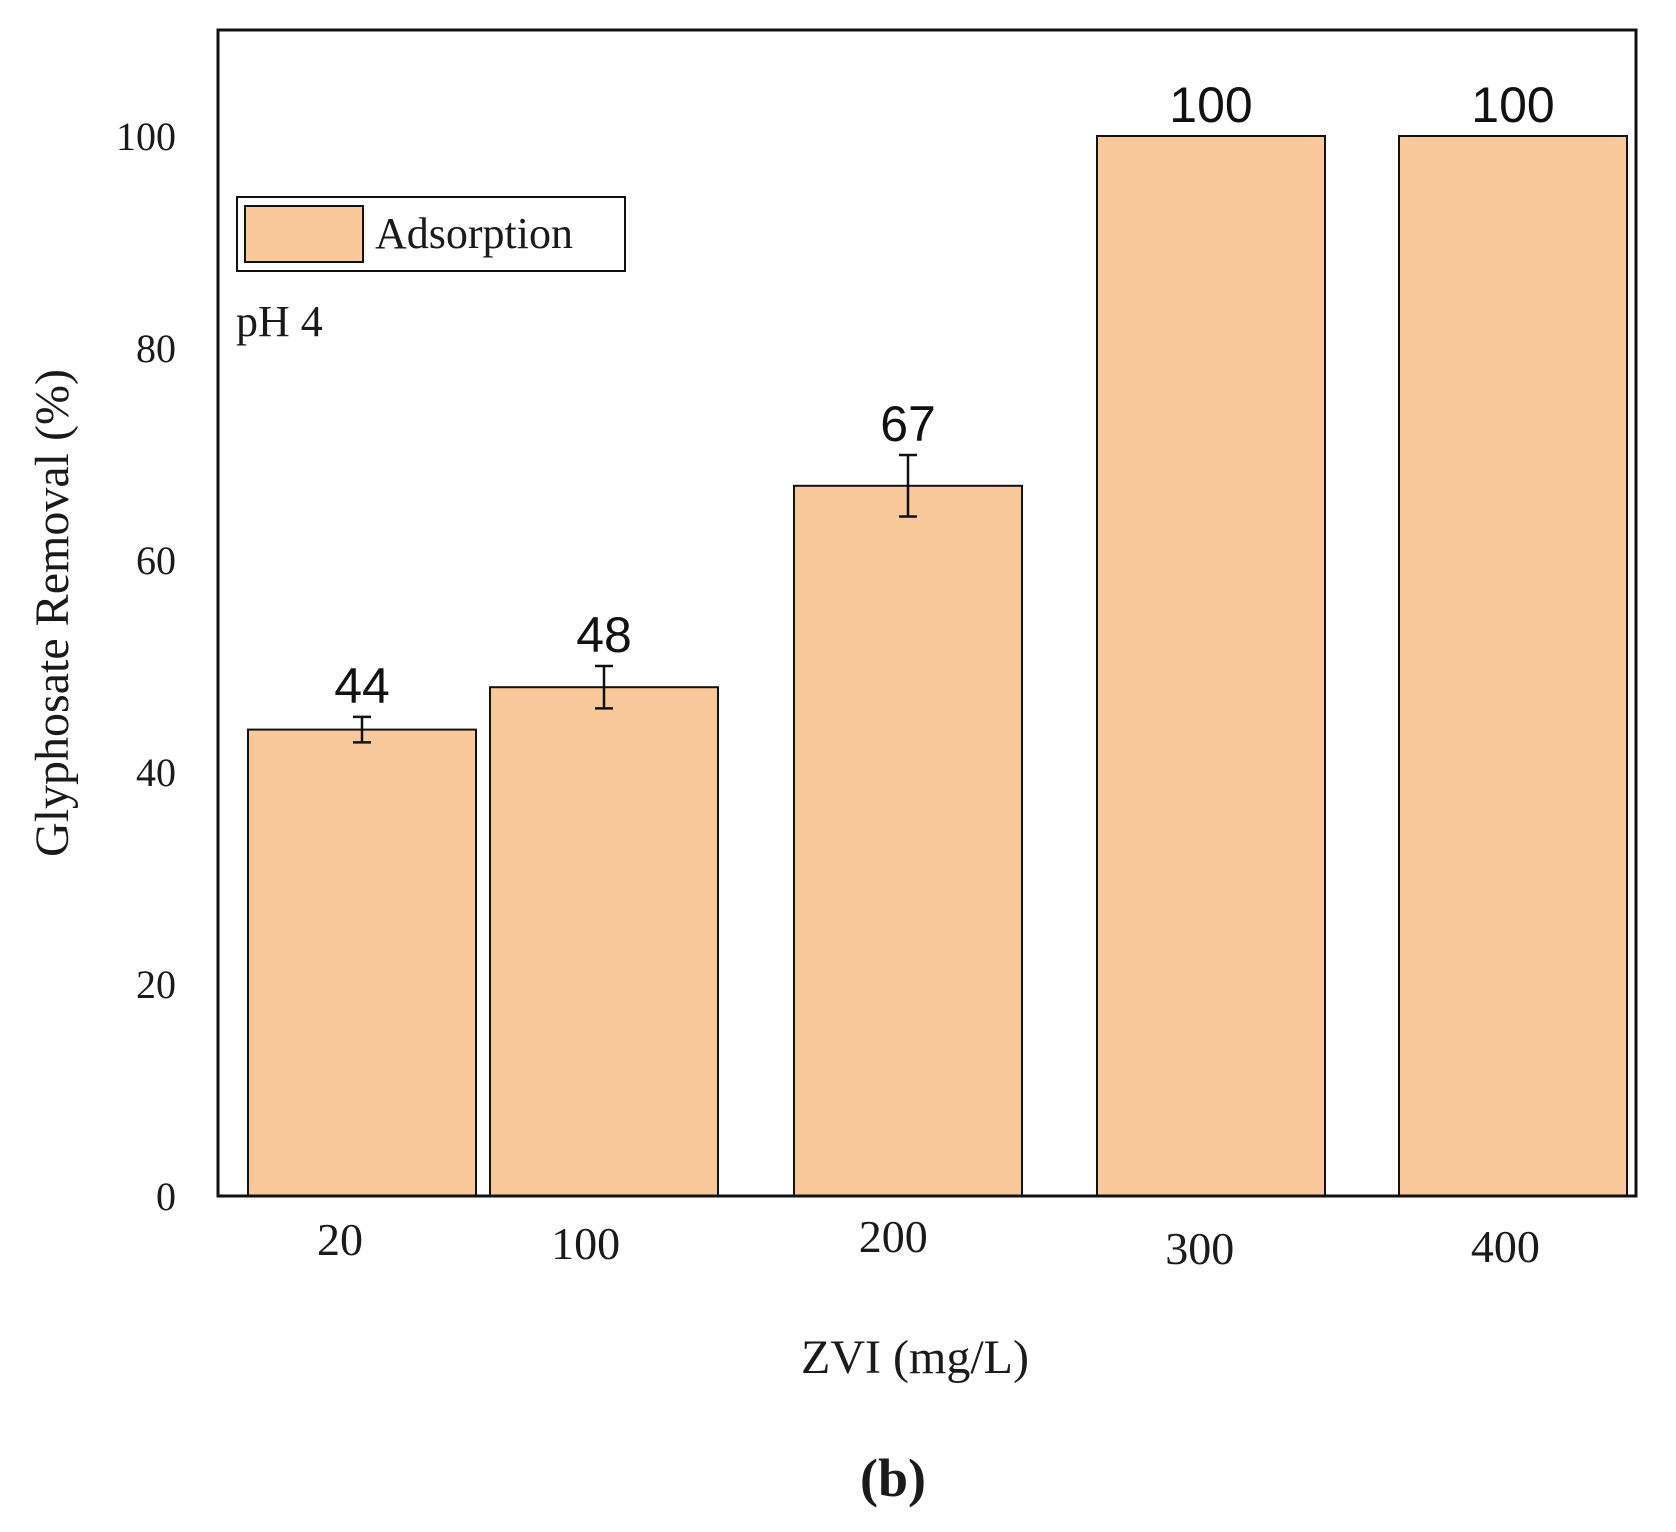 The width and height of the screenshot is (1676, 1532). I want to click on x-axis-title: ZVI (mg/L), so click(915, 1357).